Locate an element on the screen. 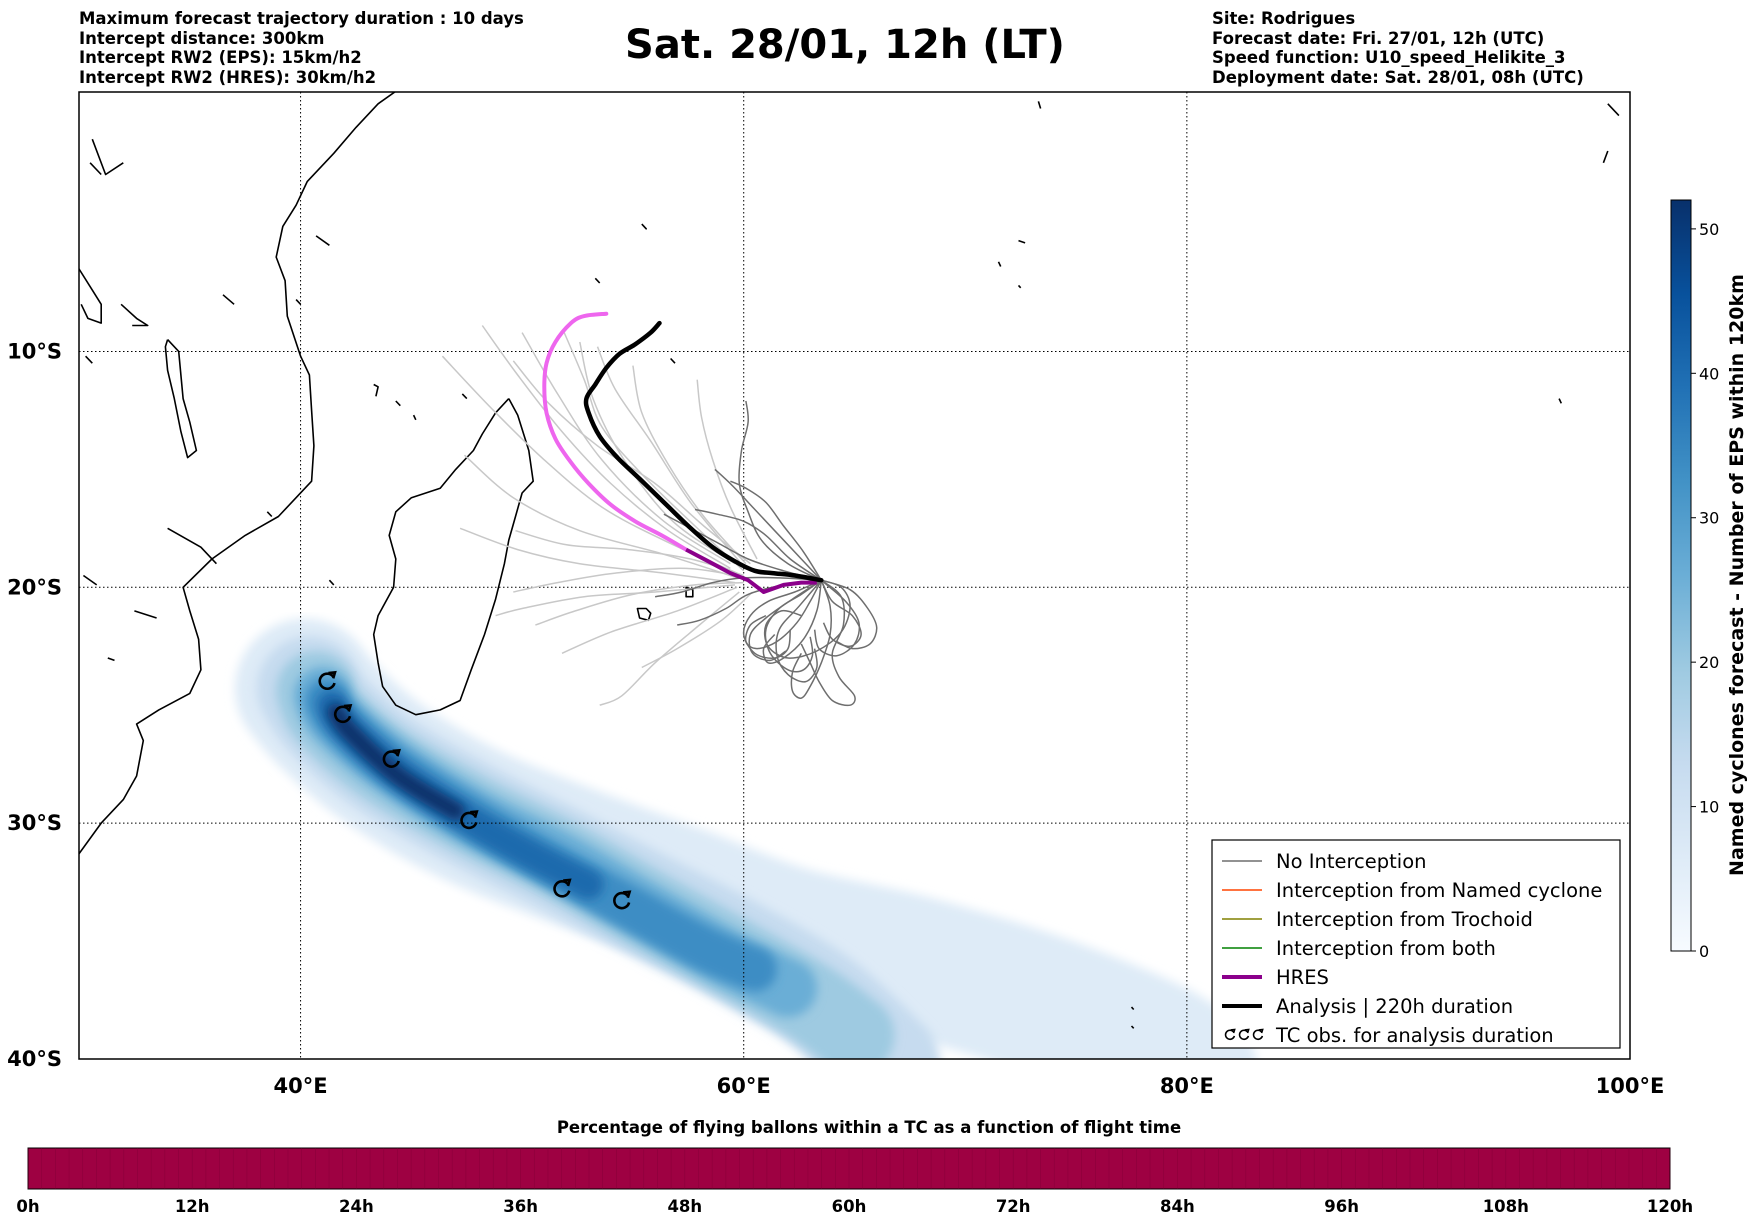 The height and width of the screenshot is (1223, 1754). colorbar-bottom-tick-label: 24h is located at coordinates (356, 1206).